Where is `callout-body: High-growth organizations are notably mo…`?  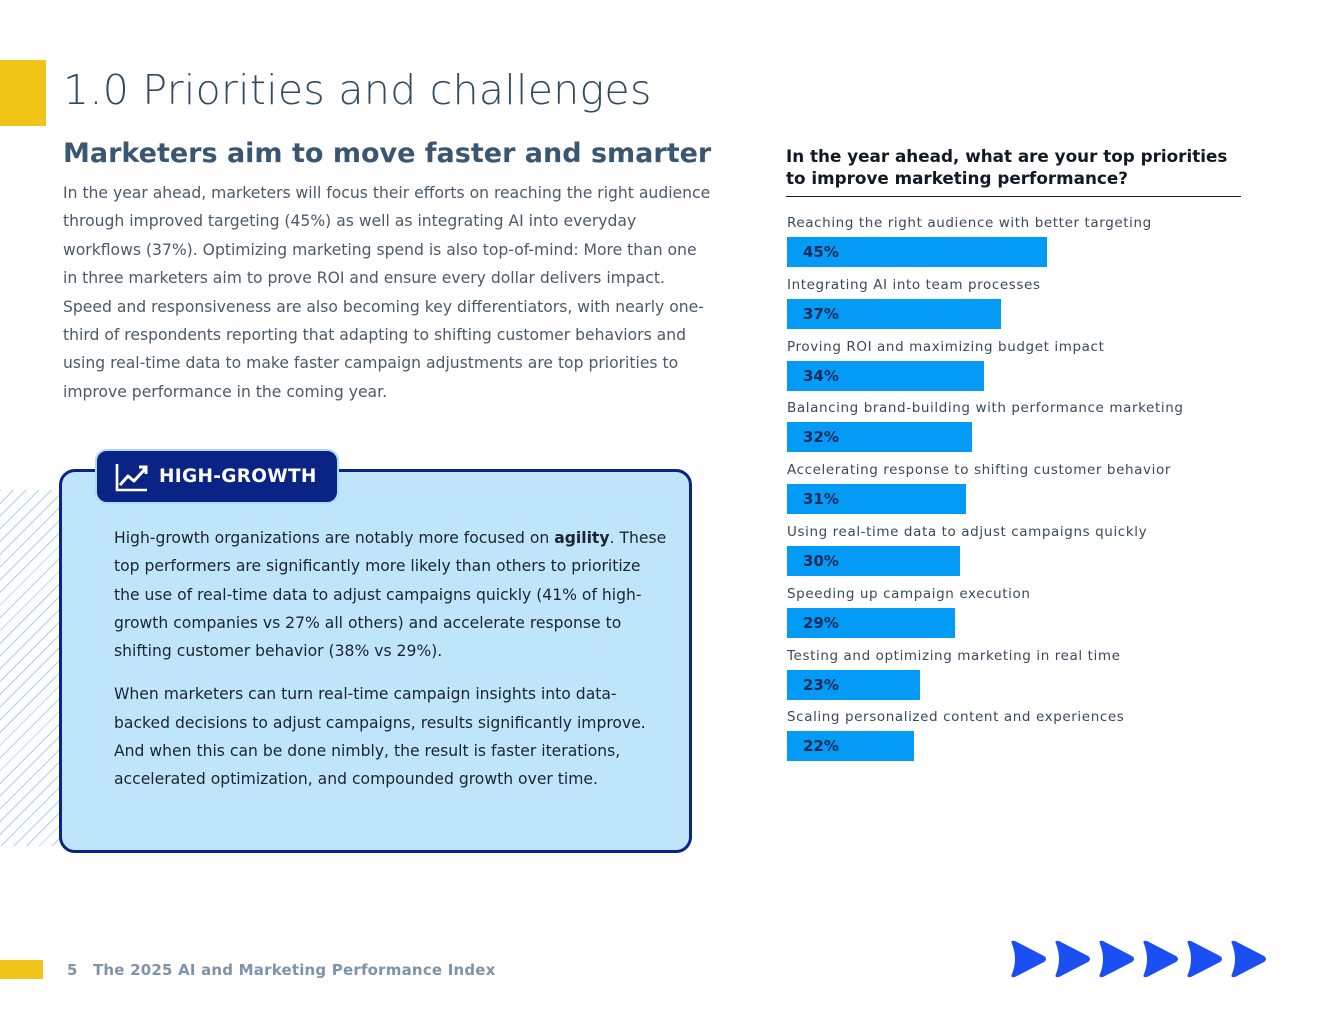 callout-body: High-growth organizations are notably mo… is located at coordinates (391, 659).